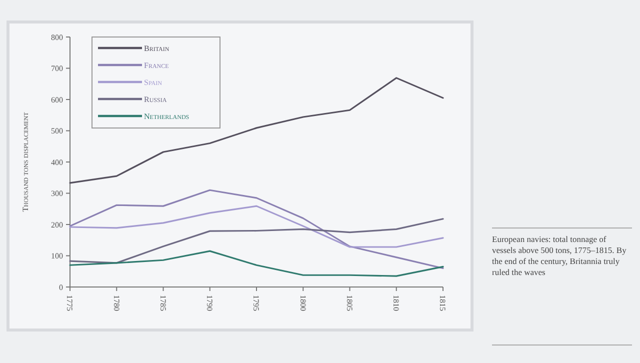 The height and width of the screenshot is (363, 640). Describe the element at coordinates (153, 82) in the screenshot. I see `text: Spain` at that location.